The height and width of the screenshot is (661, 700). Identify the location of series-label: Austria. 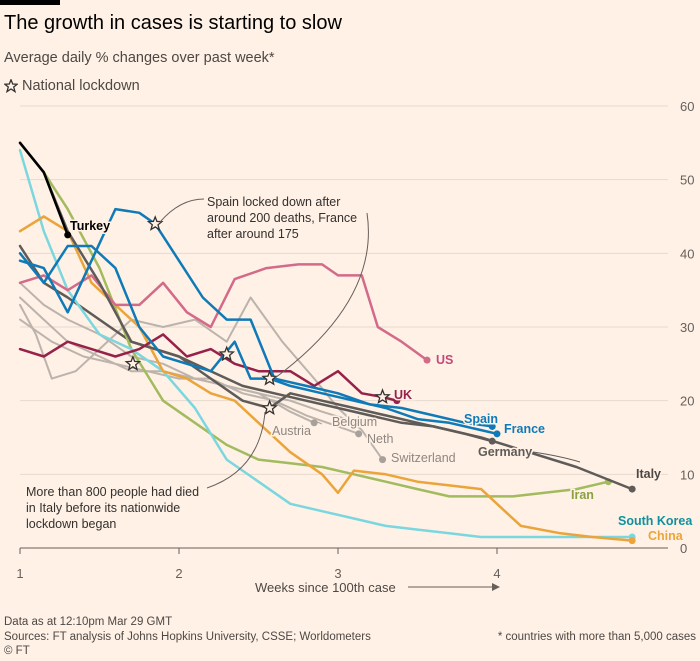
(291, 431).